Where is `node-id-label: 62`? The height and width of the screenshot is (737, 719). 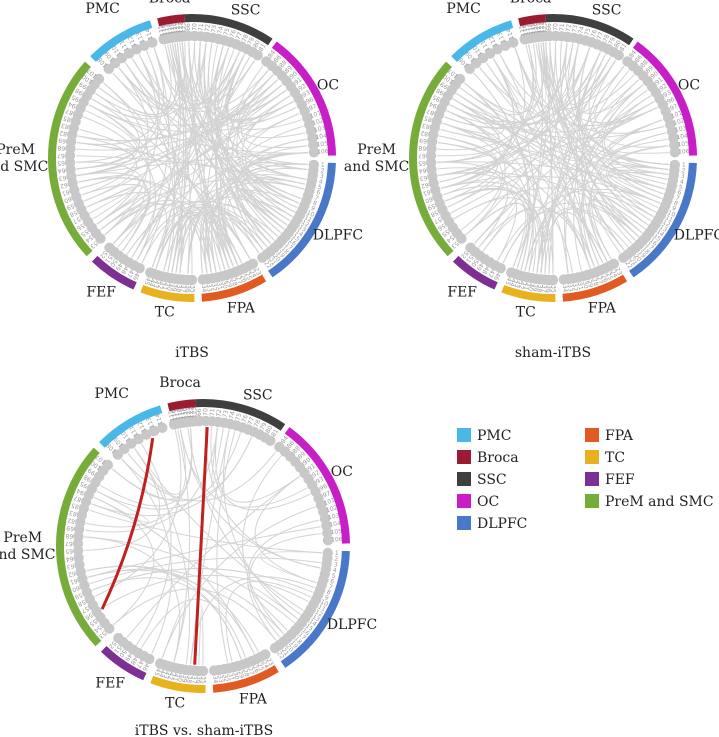
node-id-label: 62 is located at coordinates (424, 185).